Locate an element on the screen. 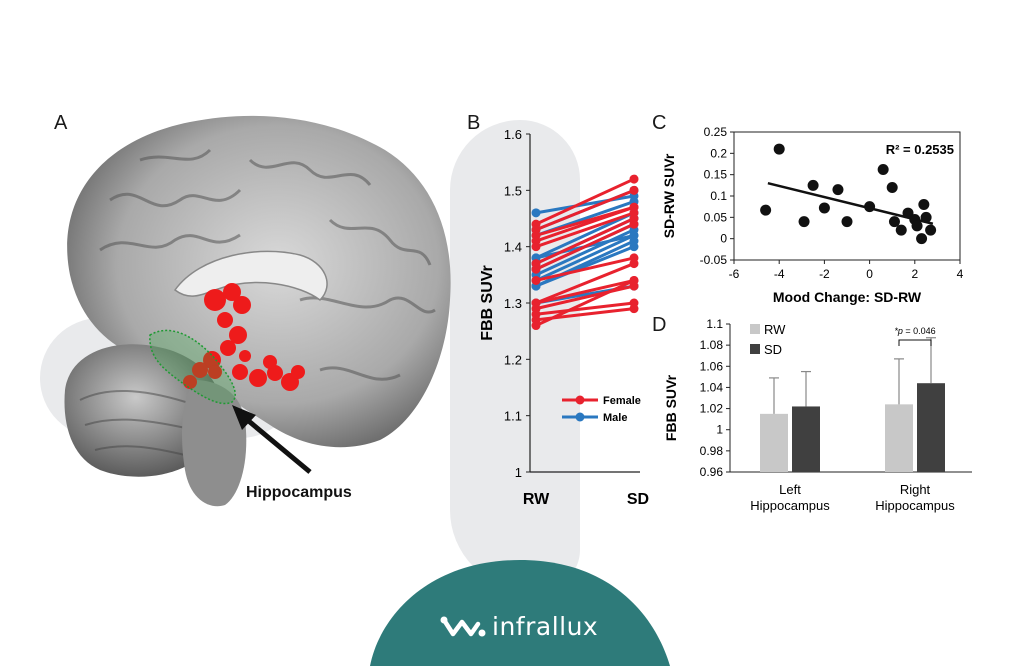 This screenshot has height=666, width=1024. chart-d-y-tick-label: 1 is located at coordinates (719, 430).